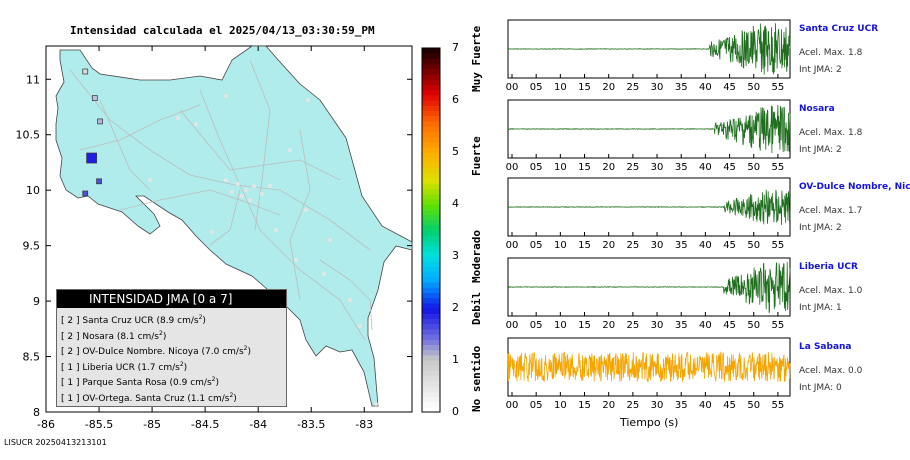 The height and width of the screenshot is (460, 910). What do you see at coordinates (70, 398) in the screenshot?
I see `legend-level: [ 1 ]` at bounding box center [70, 398].